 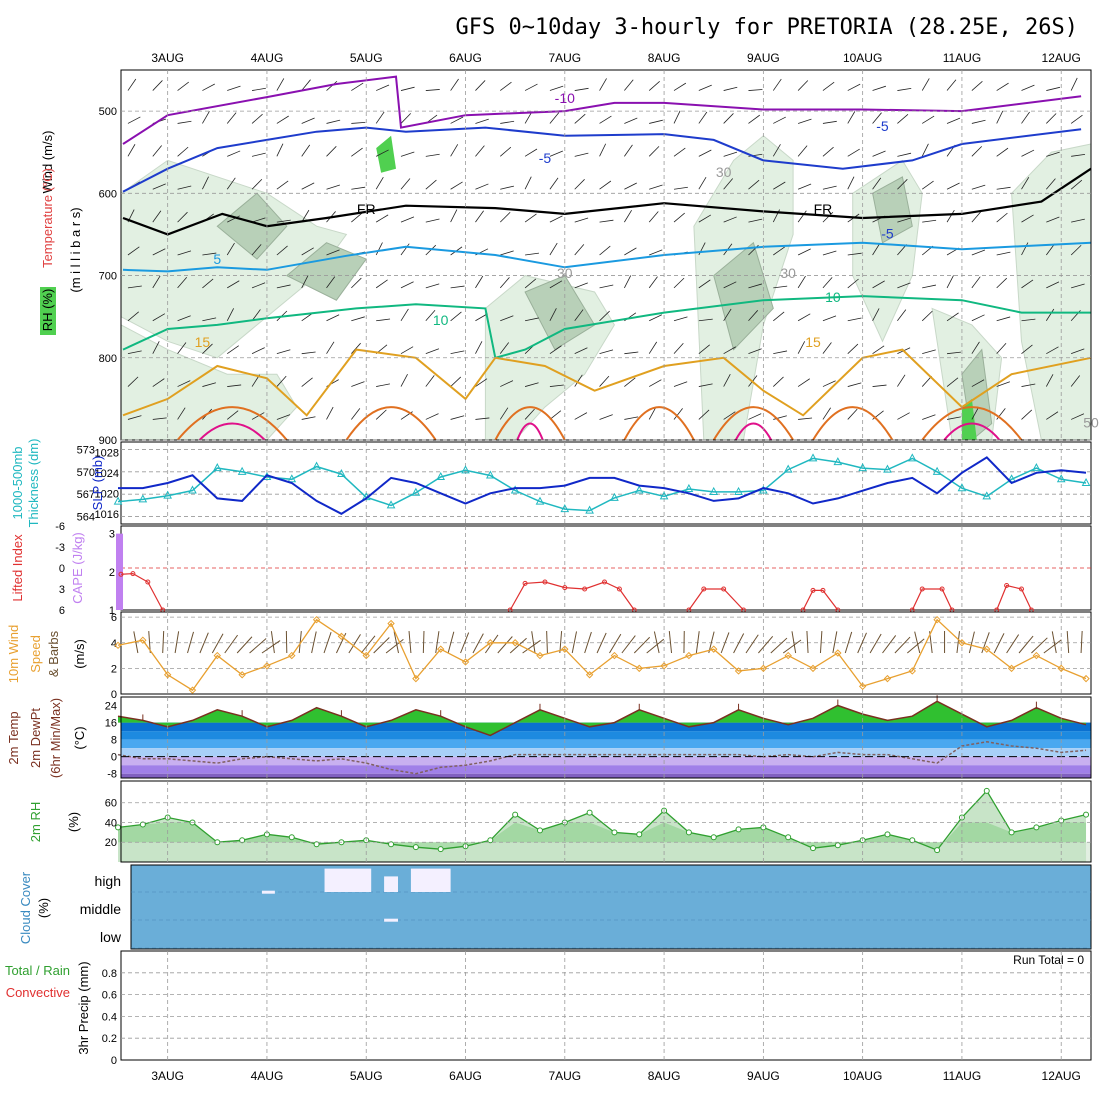 I want to click on precip-ytick: 0.6, so click(x=109, y=996).